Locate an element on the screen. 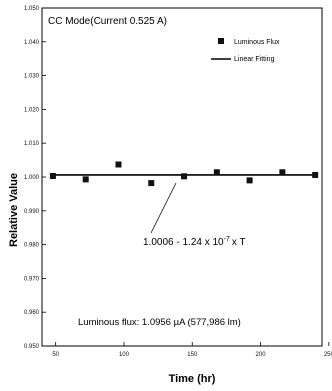 The height and width of the screenshot is (391, 332). y-tick-label: 0.970 is located at coordinates (32, 279).